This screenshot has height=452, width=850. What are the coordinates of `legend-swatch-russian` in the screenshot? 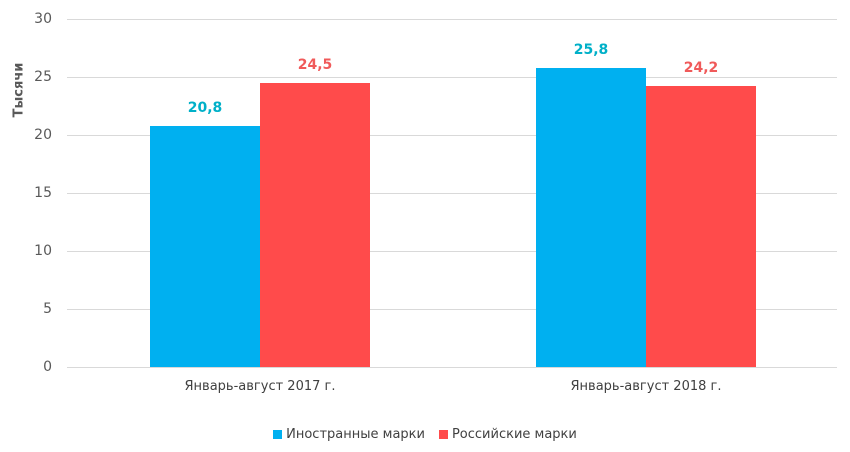 It's located at (443, 434).